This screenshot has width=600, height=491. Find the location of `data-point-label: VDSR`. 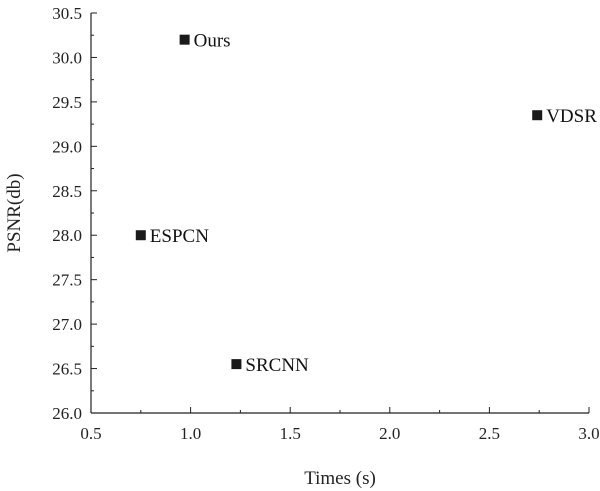

data-point-label: VDSR is located at coordinates (571, 116).